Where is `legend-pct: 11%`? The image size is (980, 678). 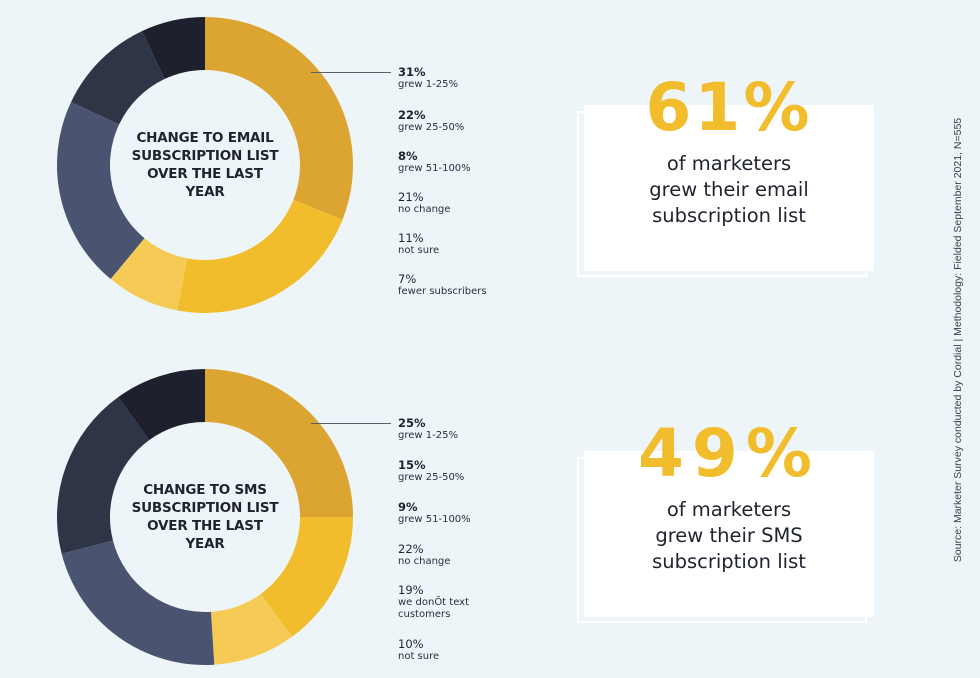
legend-pct: 11% is located at coordinates (411, 238).